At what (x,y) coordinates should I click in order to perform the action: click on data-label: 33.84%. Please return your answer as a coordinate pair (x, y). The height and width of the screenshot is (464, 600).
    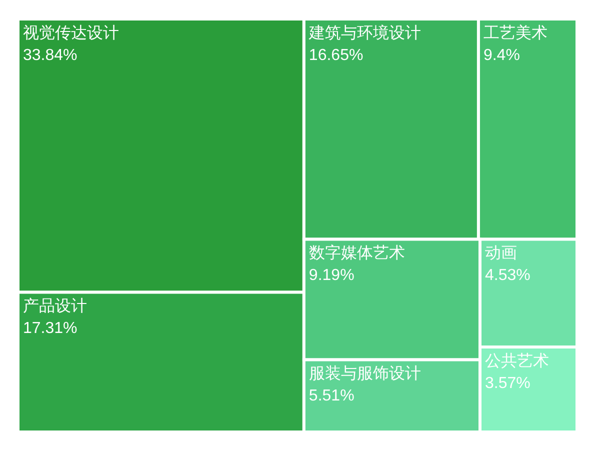
    Looking at the image, I should click on (50, 55).